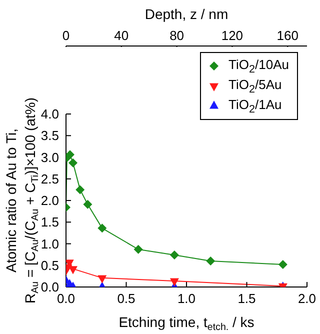 The image size is (320, 334). I want to click on x2-tick-label: 120, so click(232, 35).